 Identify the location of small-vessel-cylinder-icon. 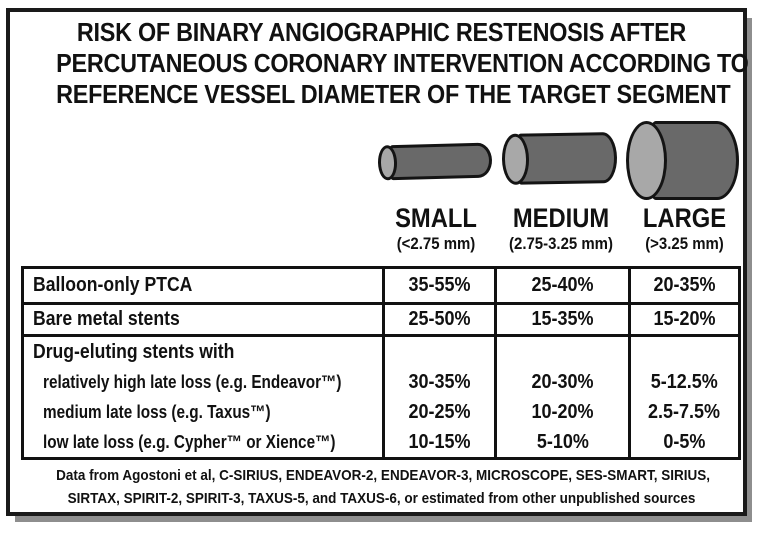
(436, 161).